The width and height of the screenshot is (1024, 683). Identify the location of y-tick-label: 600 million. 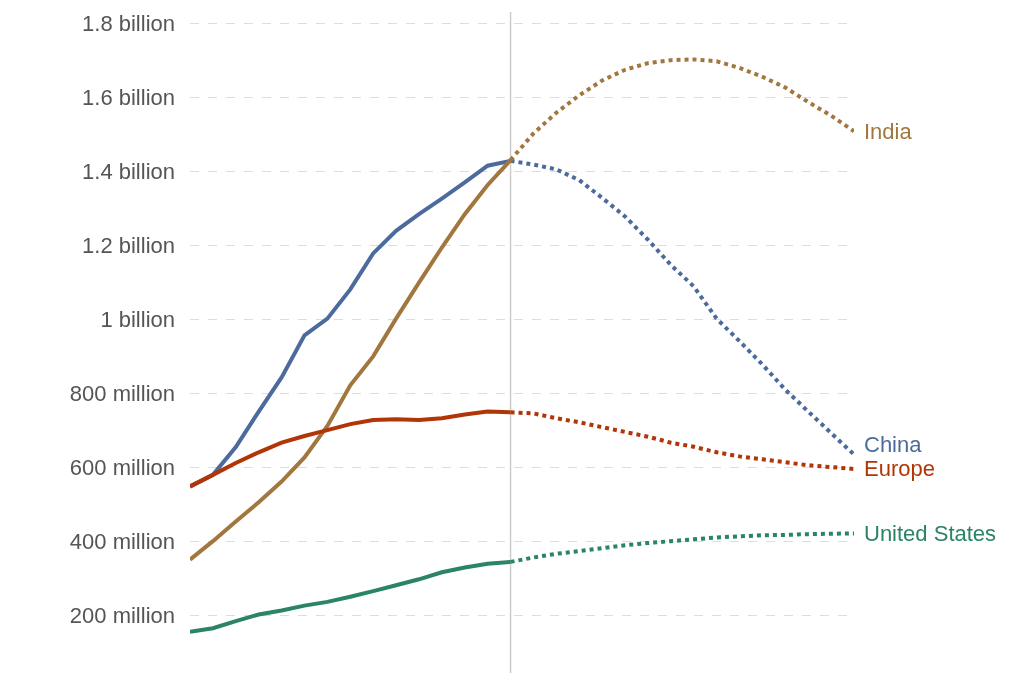
(122, 468).